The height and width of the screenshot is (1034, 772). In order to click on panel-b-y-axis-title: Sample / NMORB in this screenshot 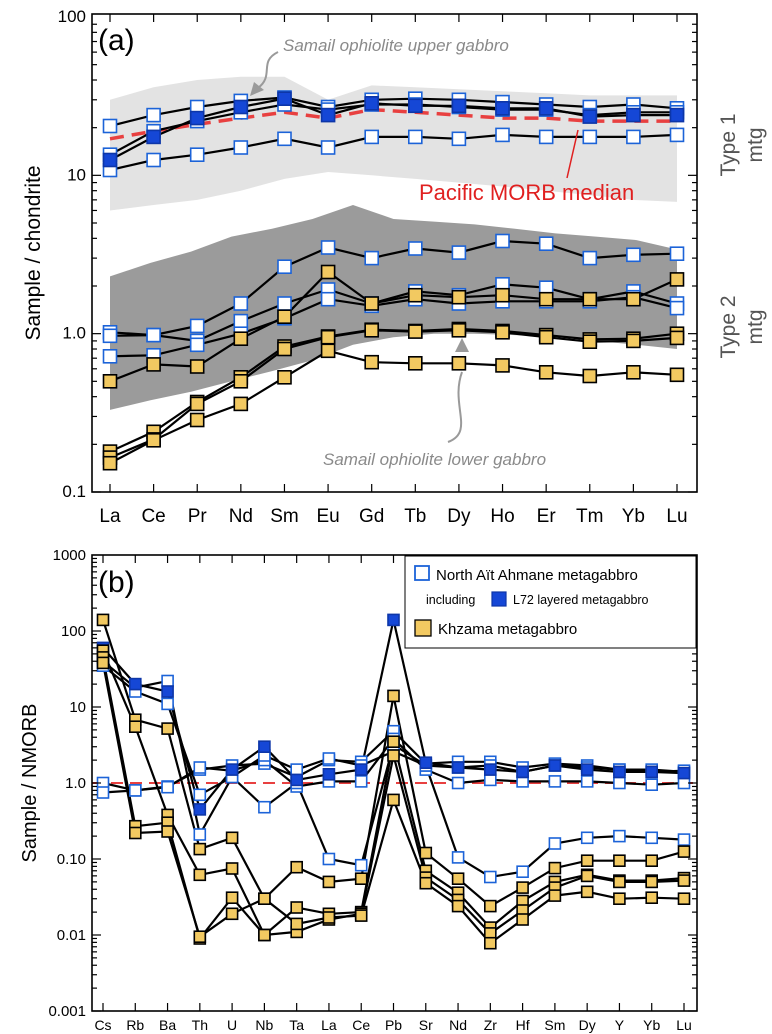, I will do `click(30, 783)`.